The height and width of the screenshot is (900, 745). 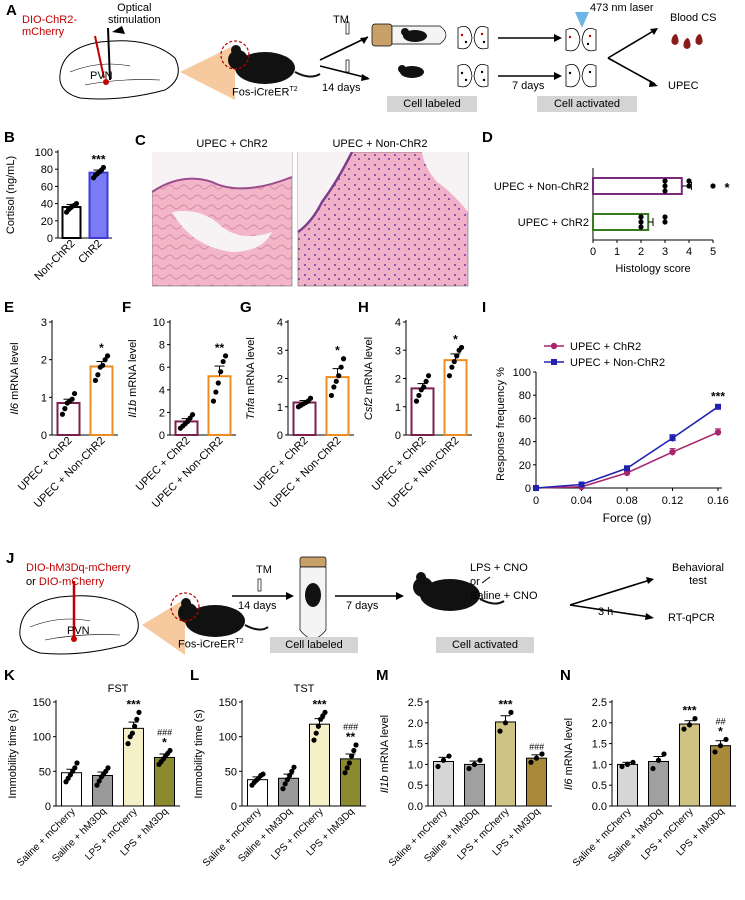 I want to click on y-tick-label: 40, so click(x=525, y=443).